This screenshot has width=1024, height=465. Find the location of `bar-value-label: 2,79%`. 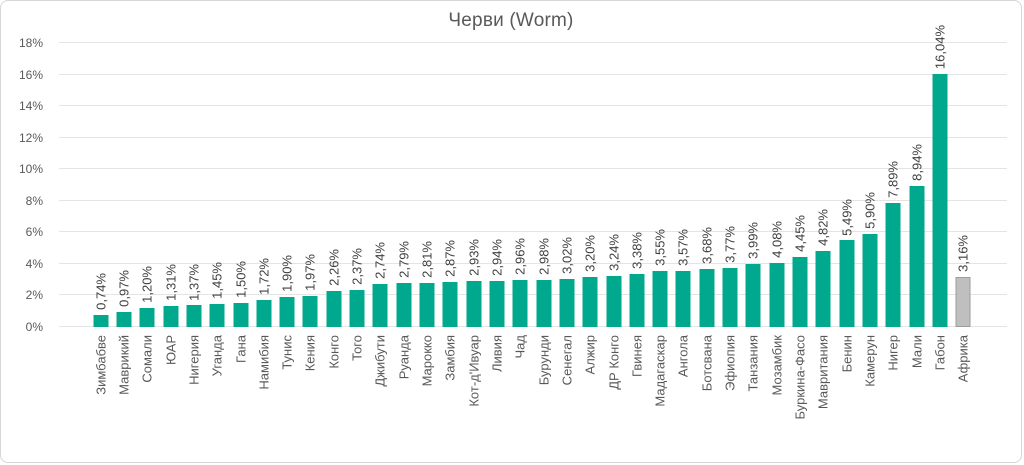

bar-value-label: 2,79% is located at coordinates (404, 259).